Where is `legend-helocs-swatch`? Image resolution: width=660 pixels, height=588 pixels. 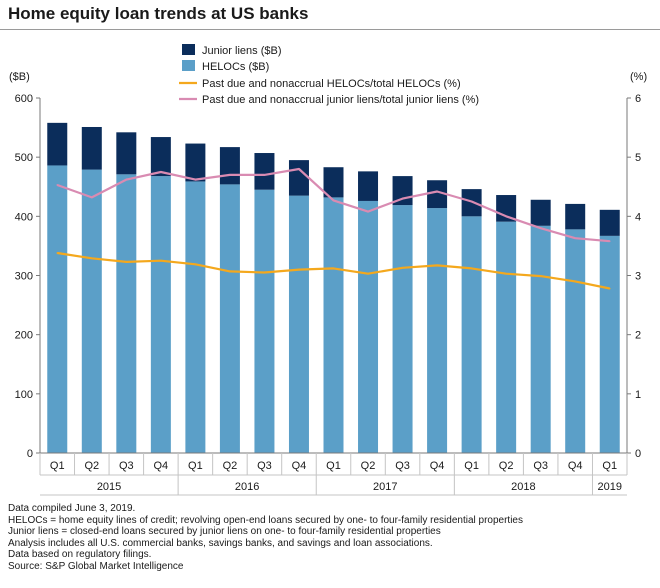
legend-helocs-swatch is located at coordinates (188, 65).